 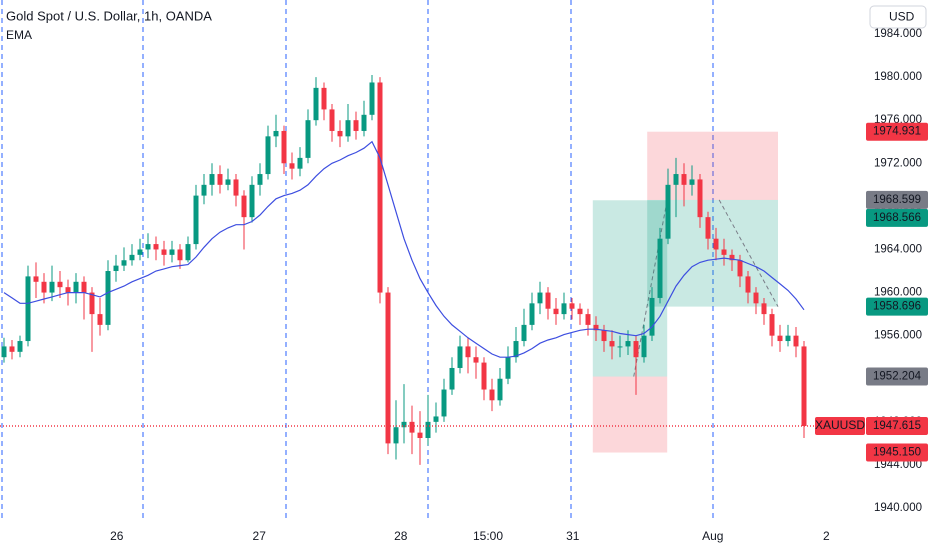 What do you see at coordinates (898, 508) in the screenshot?
I see `y-tick-label: 1940.000` at bounding box center [898, 508].